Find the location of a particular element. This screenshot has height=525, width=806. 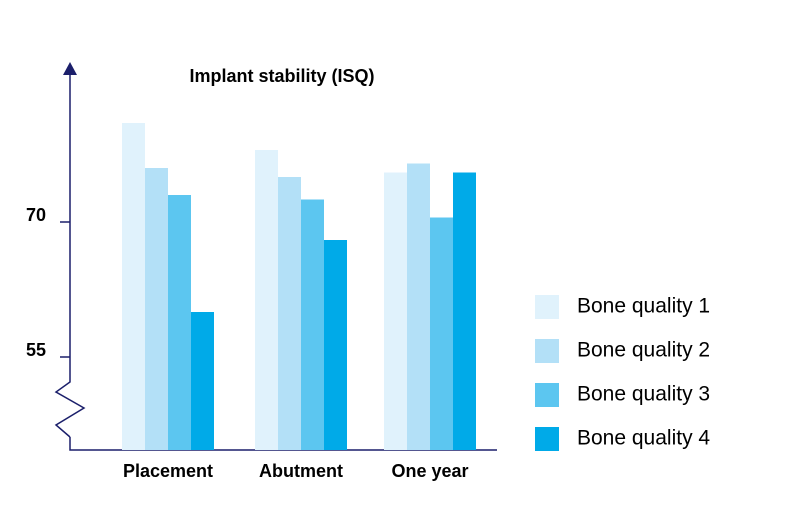

legend-label: Bone quality 4 is located at coordinates (643, 438).